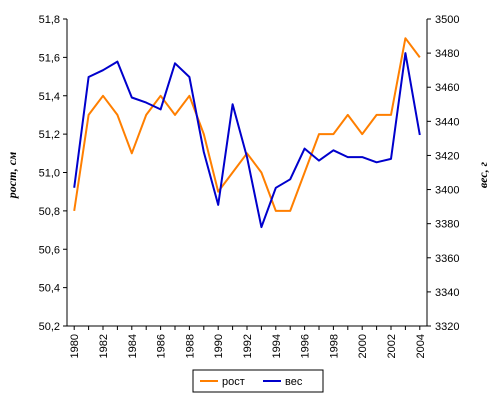 This screenshot has width=500, height=400. I want to click on x-tick-label: 2000, so click(363, 346).